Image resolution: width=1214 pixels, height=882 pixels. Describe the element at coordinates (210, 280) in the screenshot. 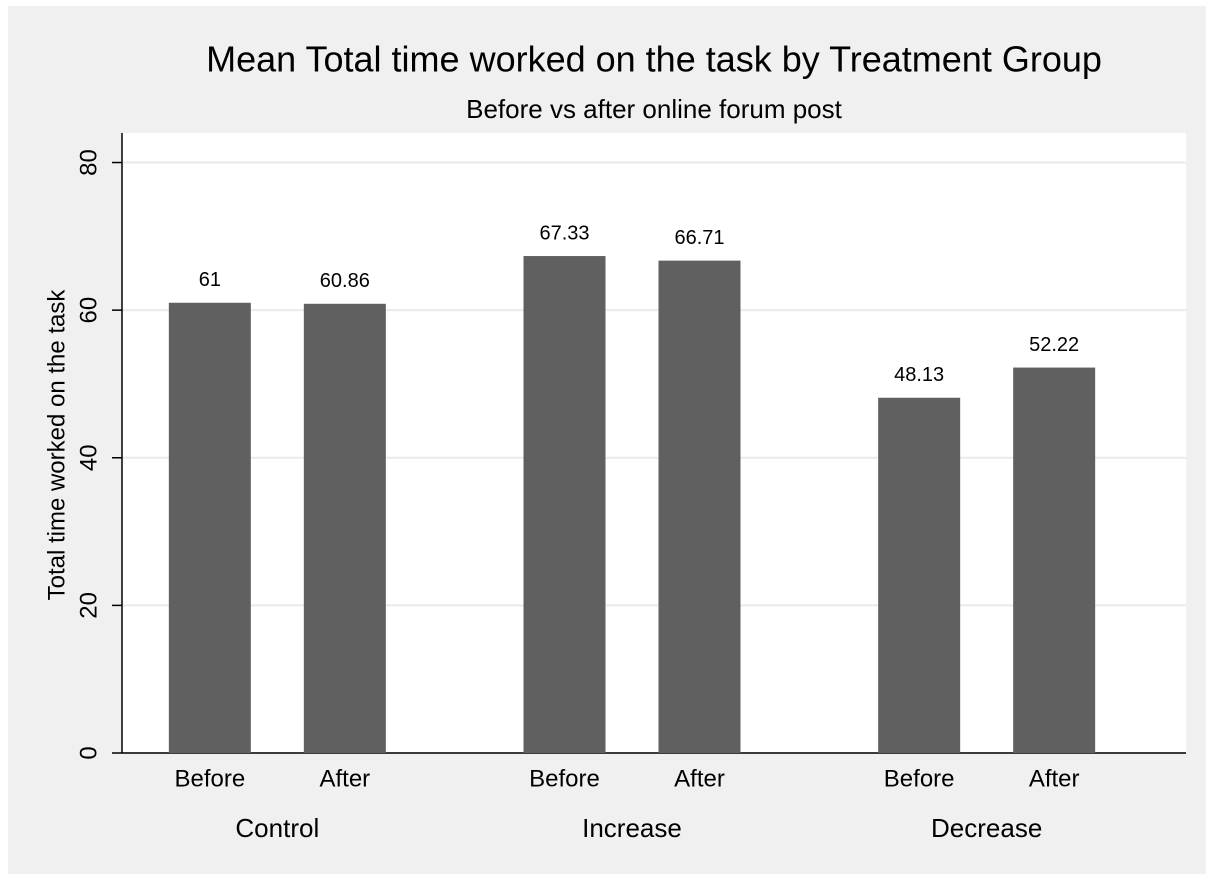

I see `value-label: 61` at that location.